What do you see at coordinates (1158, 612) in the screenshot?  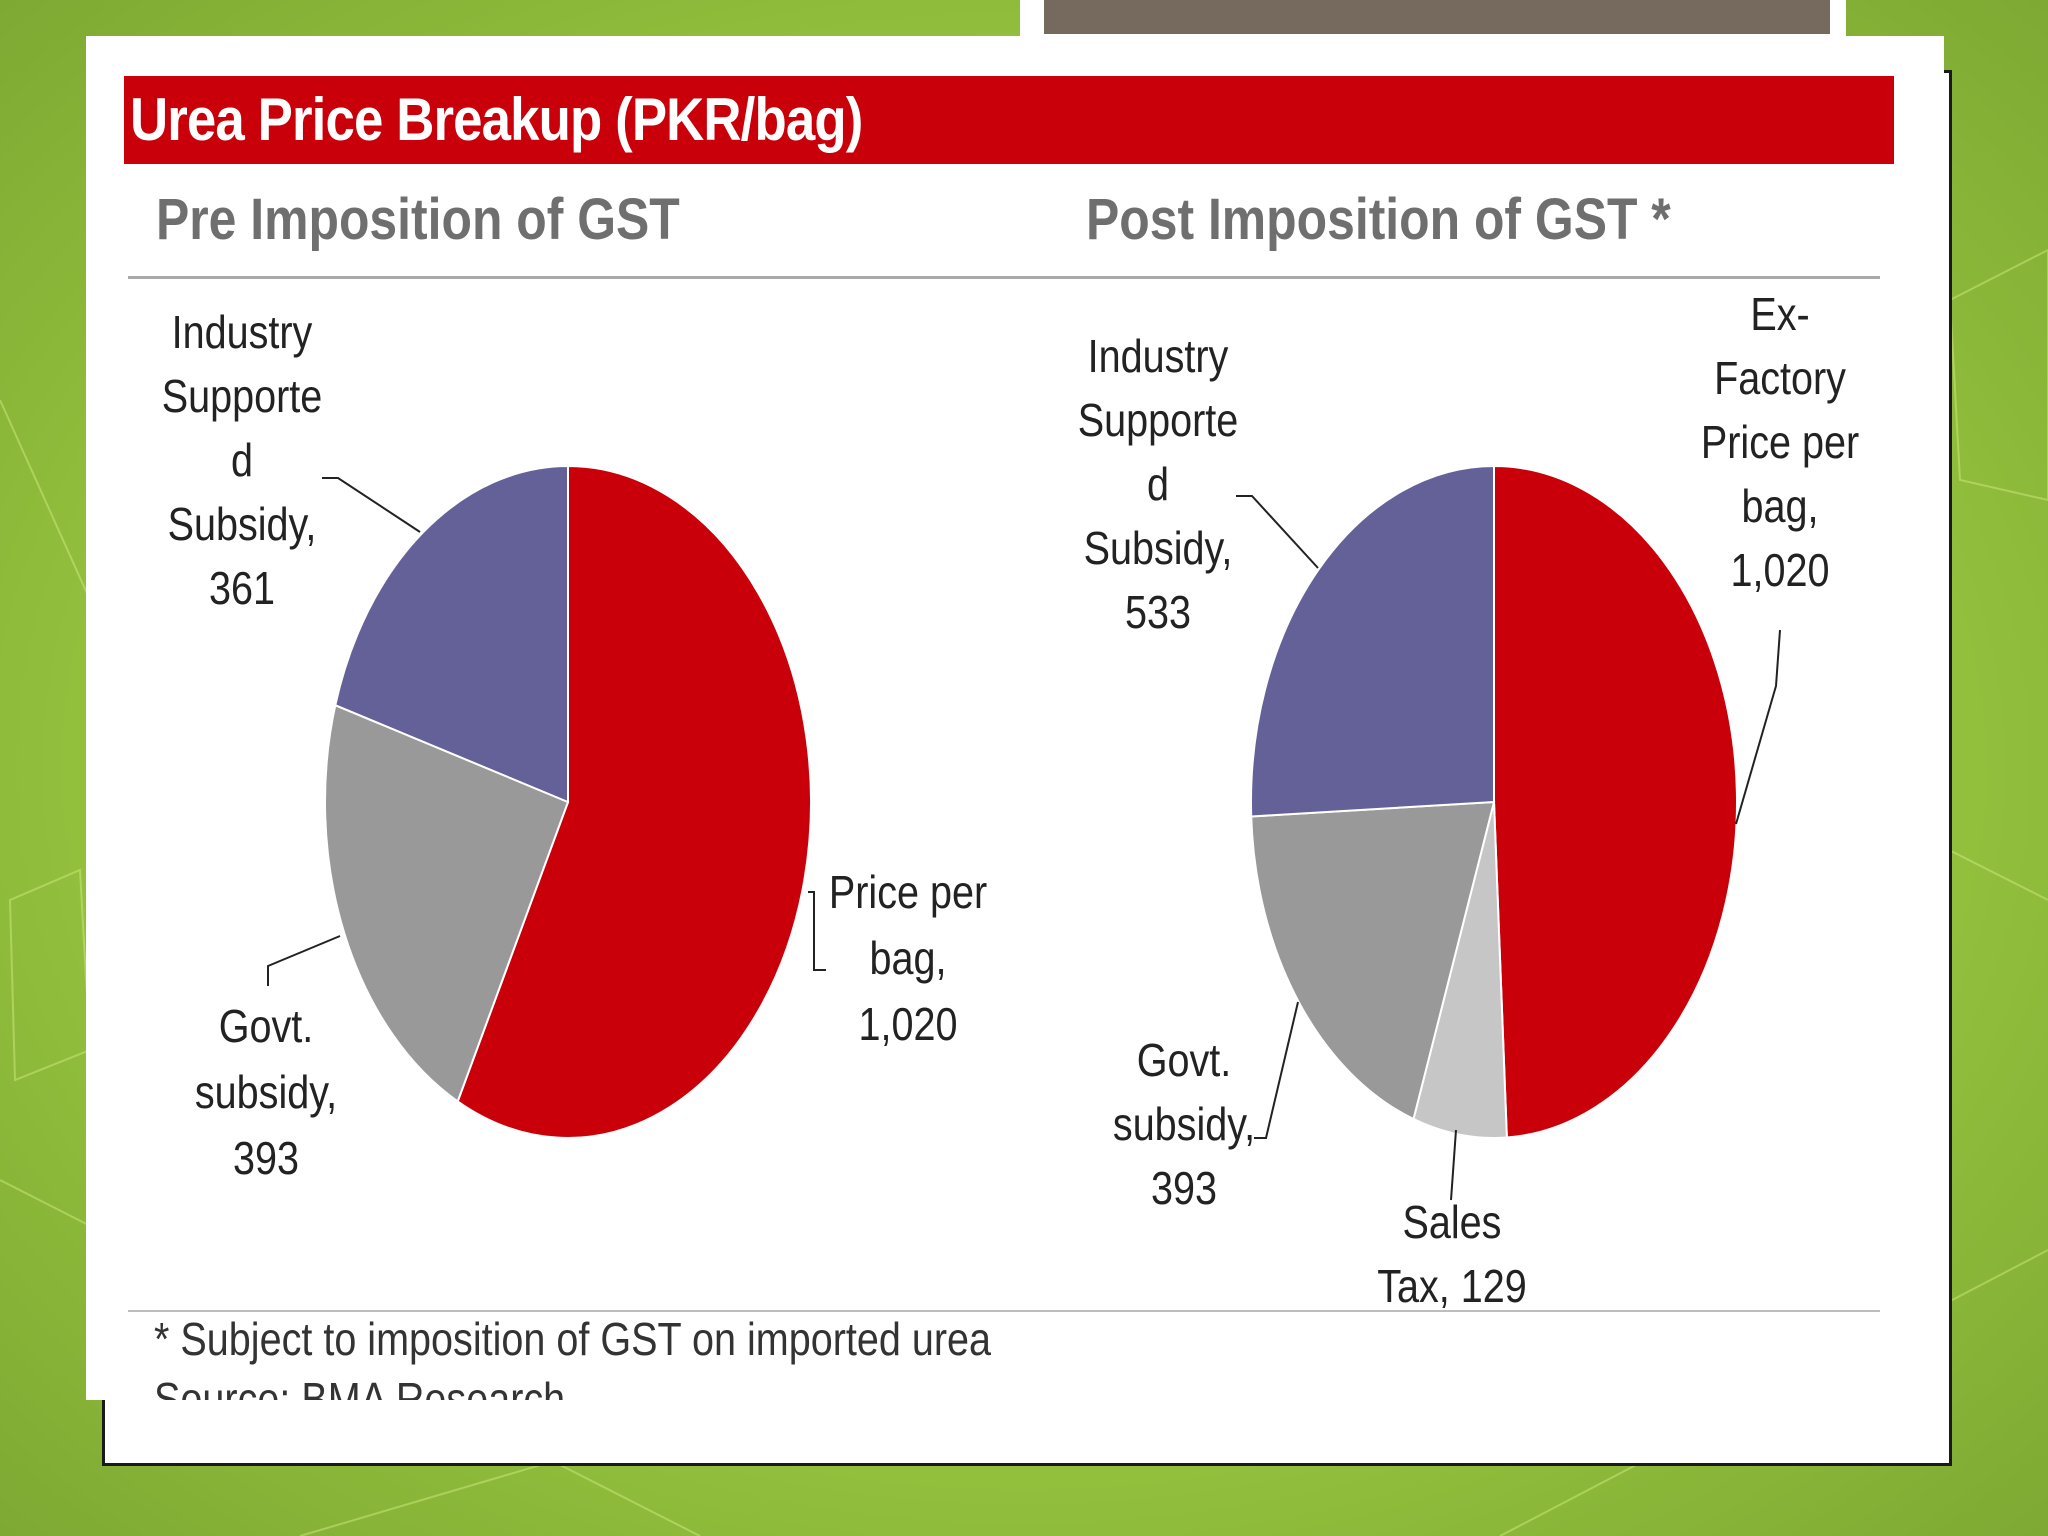 I see `slice-data-label: 533` at bounding box center [1158, 612].